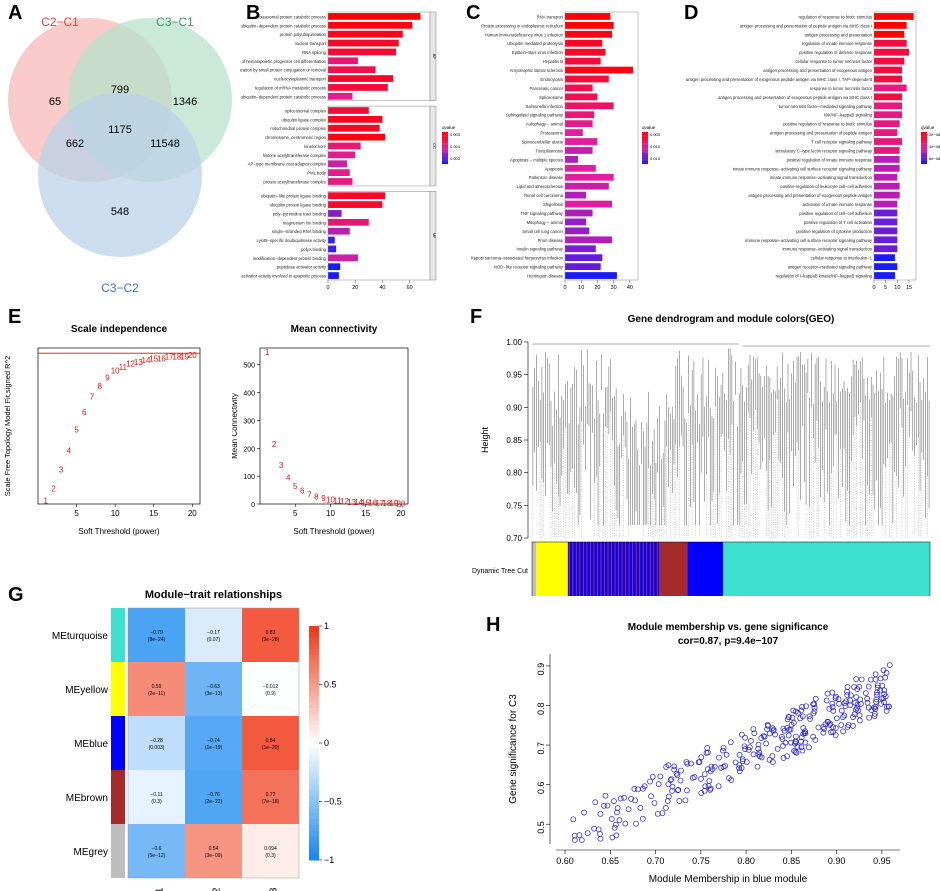  Describe the element at coordinates (326, 626) in the screenshot. I see `scale-tick-label: 1` at that location.